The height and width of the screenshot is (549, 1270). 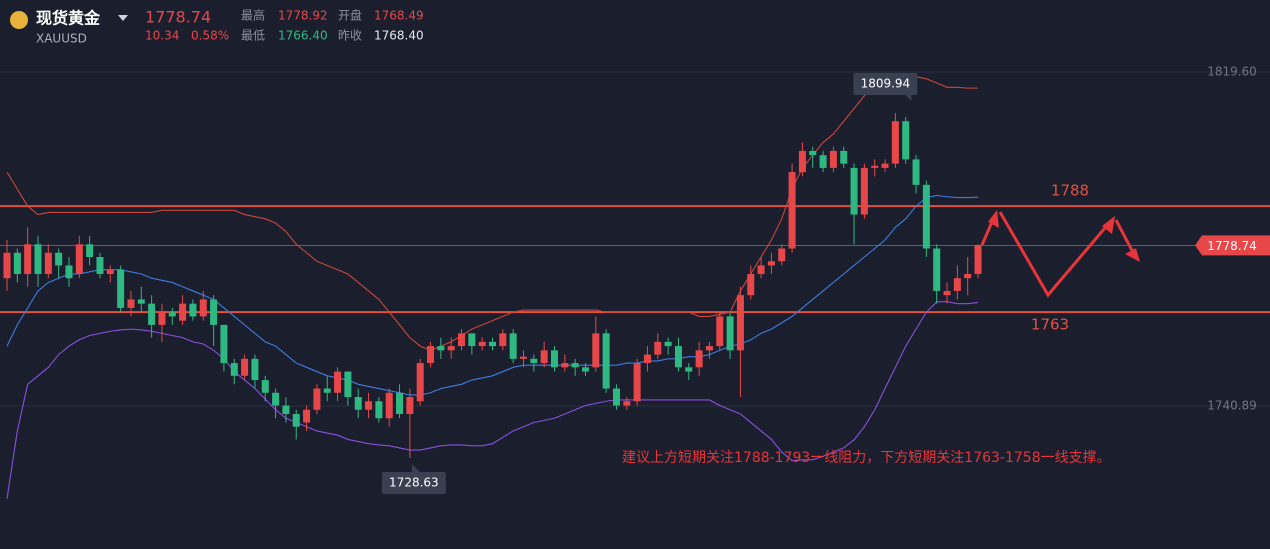 What do you see at coordinates (253, 15) in the screenshot?
I see `stat-label: 最高` at bounding box center [253, 15].